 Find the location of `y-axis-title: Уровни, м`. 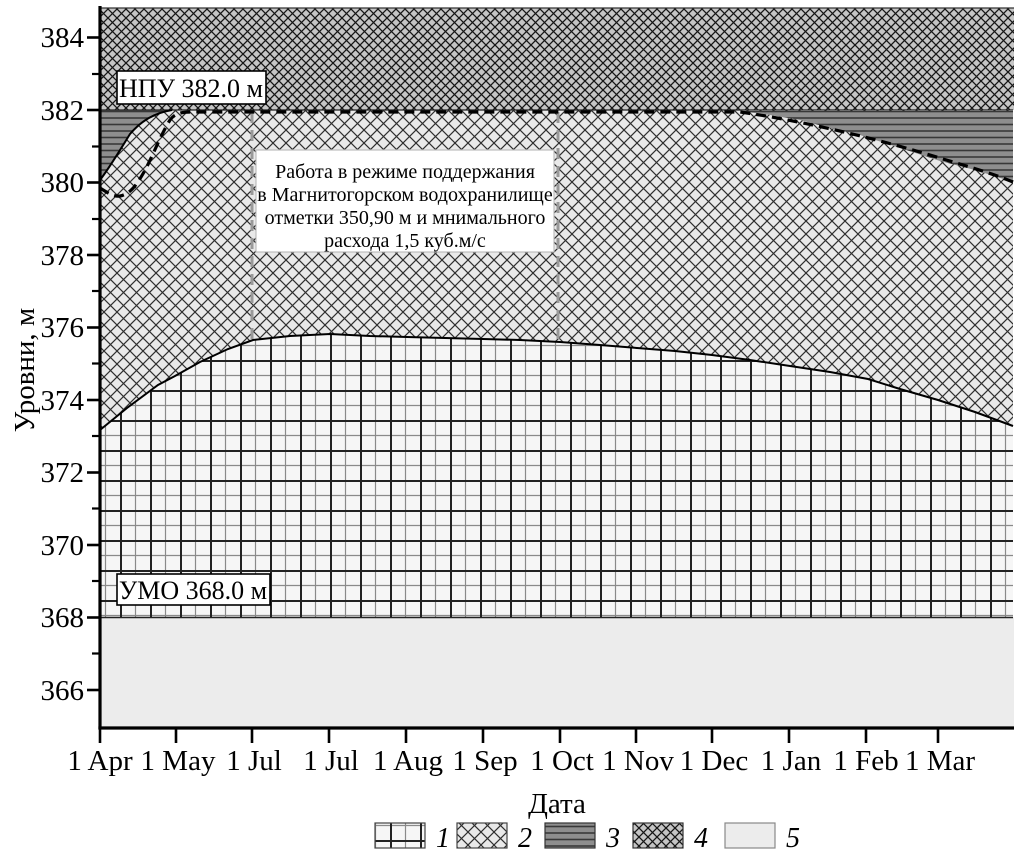

y-axis-title: Уровни, м is located at coordinates (25, 370).